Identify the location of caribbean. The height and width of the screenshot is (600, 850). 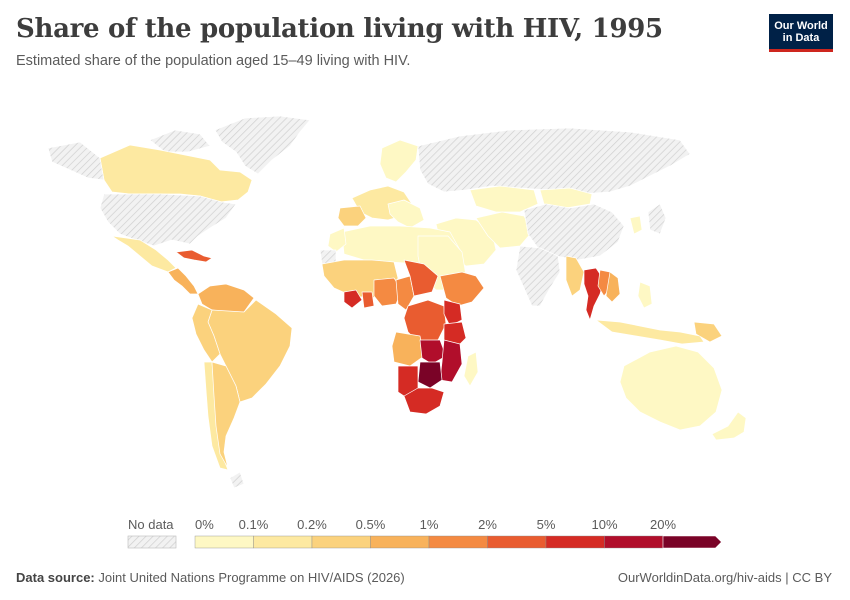
(194, 256).